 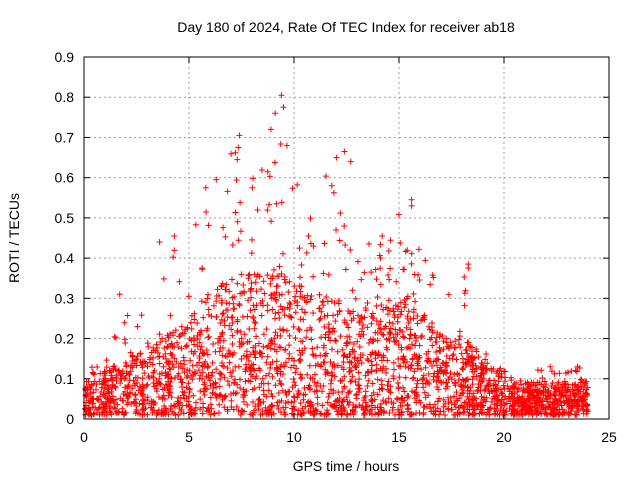 I want to click on y-tick-label: 0.7, so click(x=65, y=137).